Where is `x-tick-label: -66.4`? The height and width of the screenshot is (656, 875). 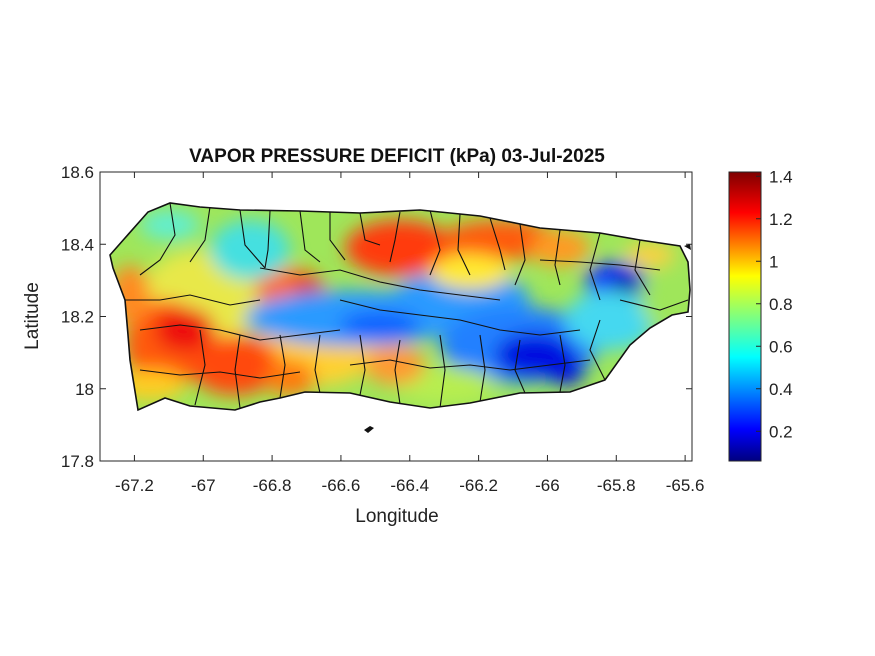 x-tick-label: -66.4 is located at coordinates (409, 485).